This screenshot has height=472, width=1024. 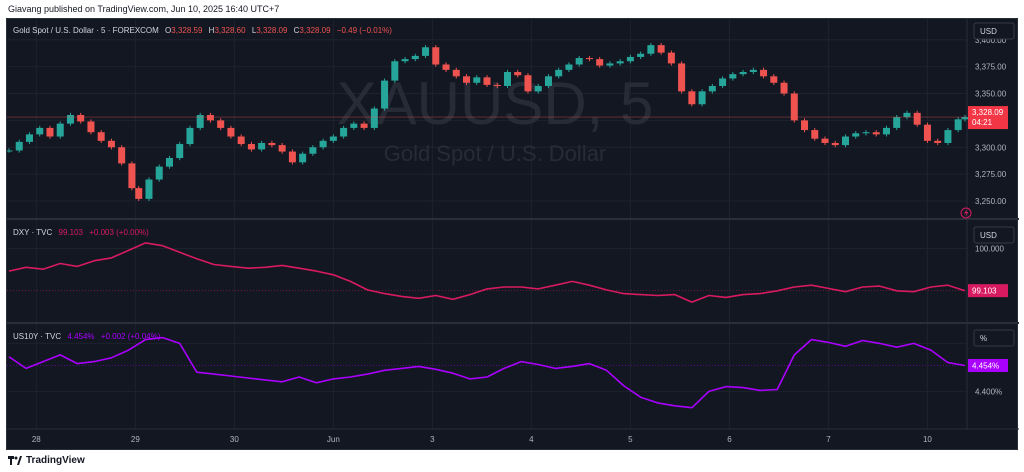 I want to click on dxy-legend-value: 99.103, so click(x=71, y=232).